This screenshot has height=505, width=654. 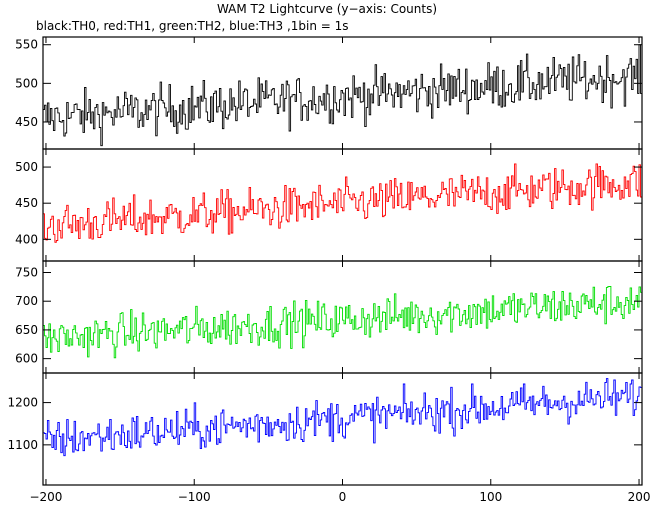 I want to click on y-tick-label: 600, so click(x=26, y=359).